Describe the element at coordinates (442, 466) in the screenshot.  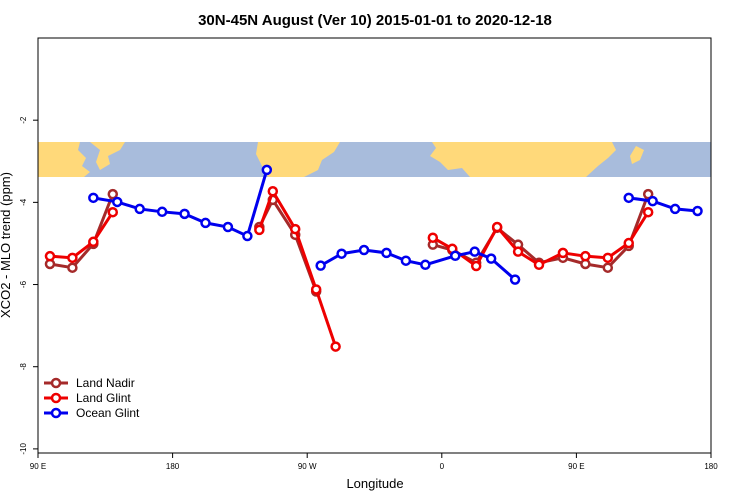
I see `x-tick-label: 0` at that location.